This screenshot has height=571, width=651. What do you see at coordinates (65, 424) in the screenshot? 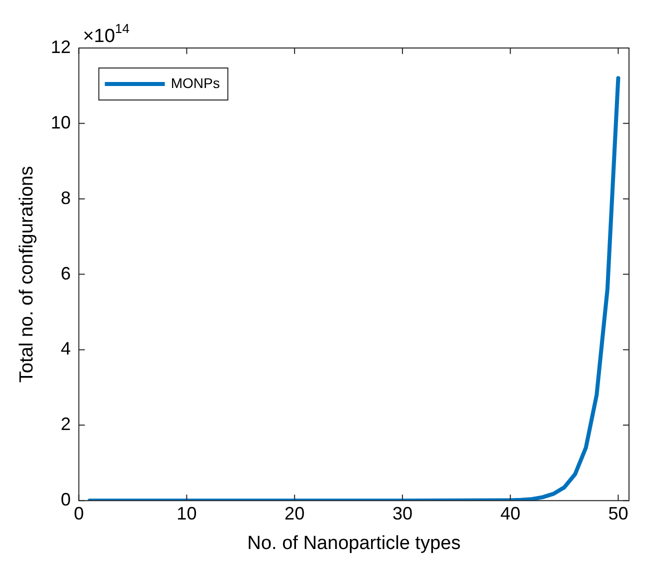
I see `y-tick-label: 2` at bounding box center [65, 424].